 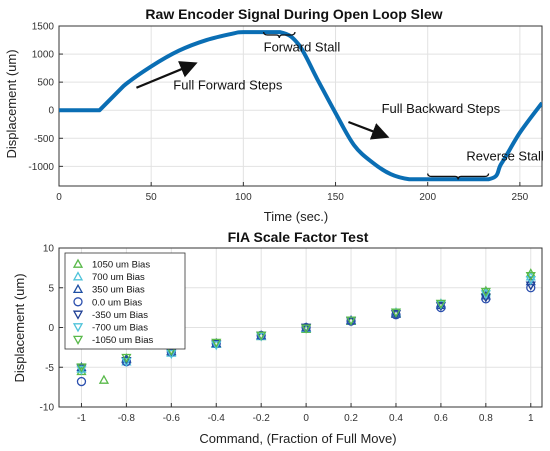 What do you see at coordinates (172, 418) in the screenshot?
I see `x-tick-label: -0.6` at bounding box center [172, 418].